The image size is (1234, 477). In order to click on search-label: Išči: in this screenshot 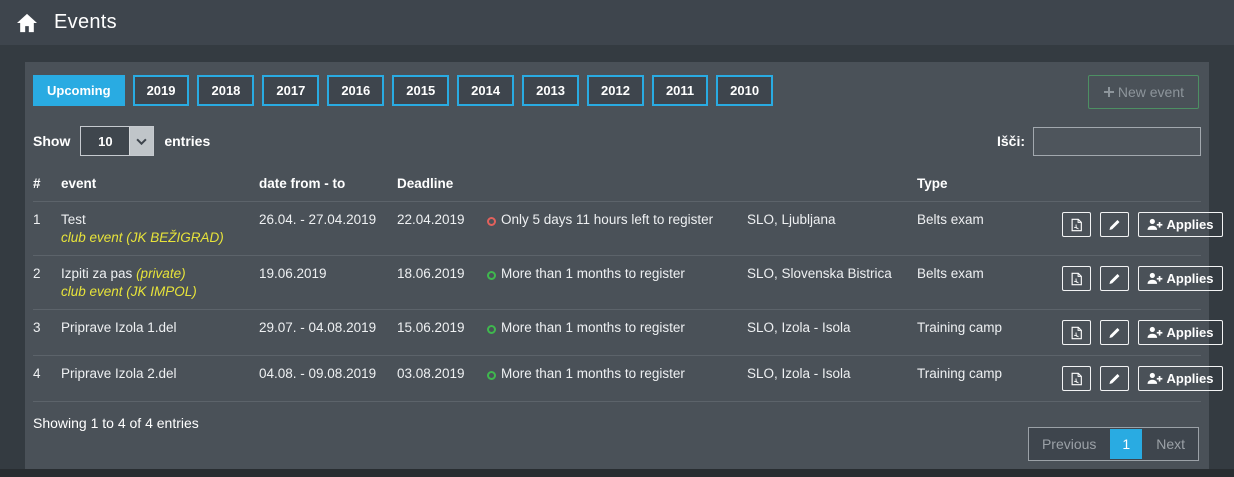, I will do `click(1010, 141)`.